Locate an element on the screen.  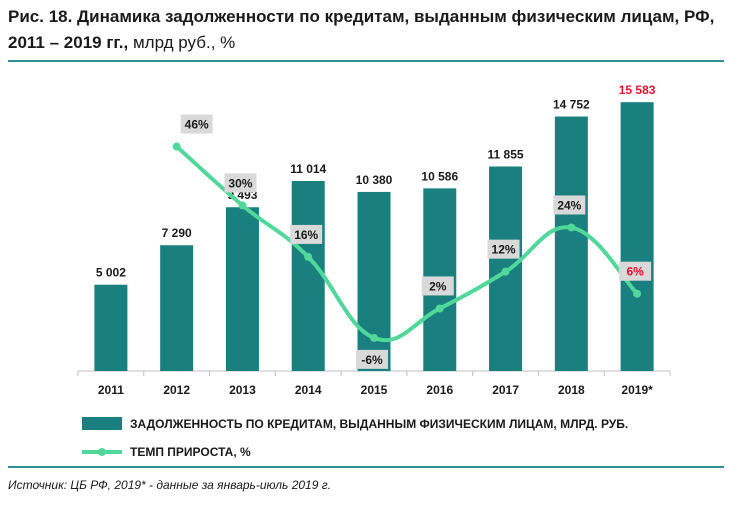
growth-label-box-2015 is located at coordinates (372, 359).